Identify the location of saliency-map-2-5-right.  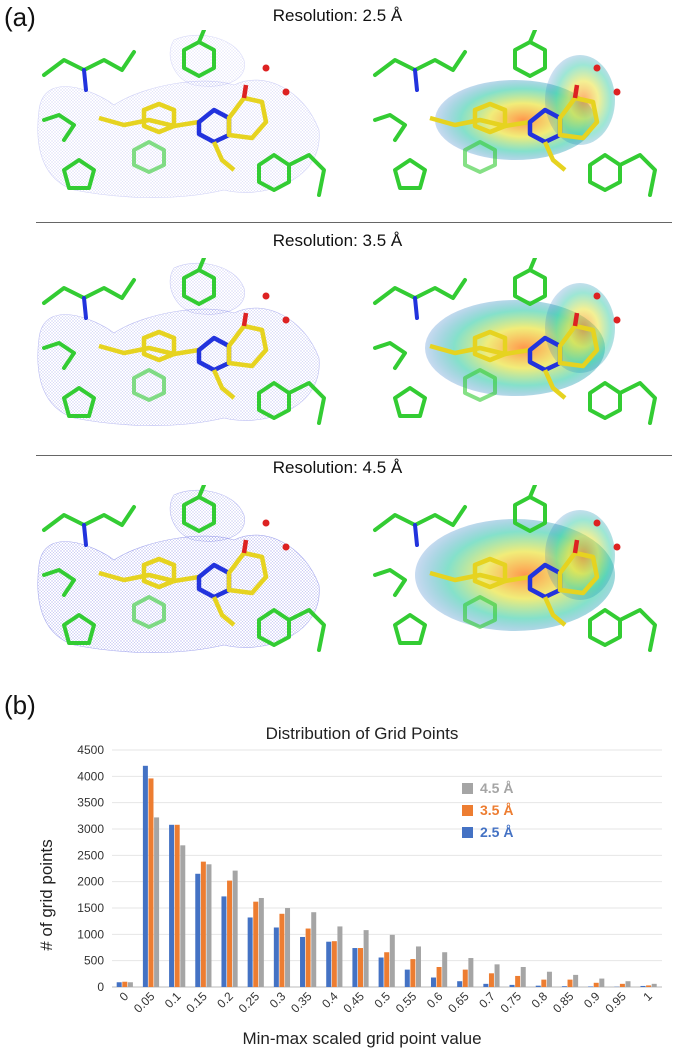
(515, 113).